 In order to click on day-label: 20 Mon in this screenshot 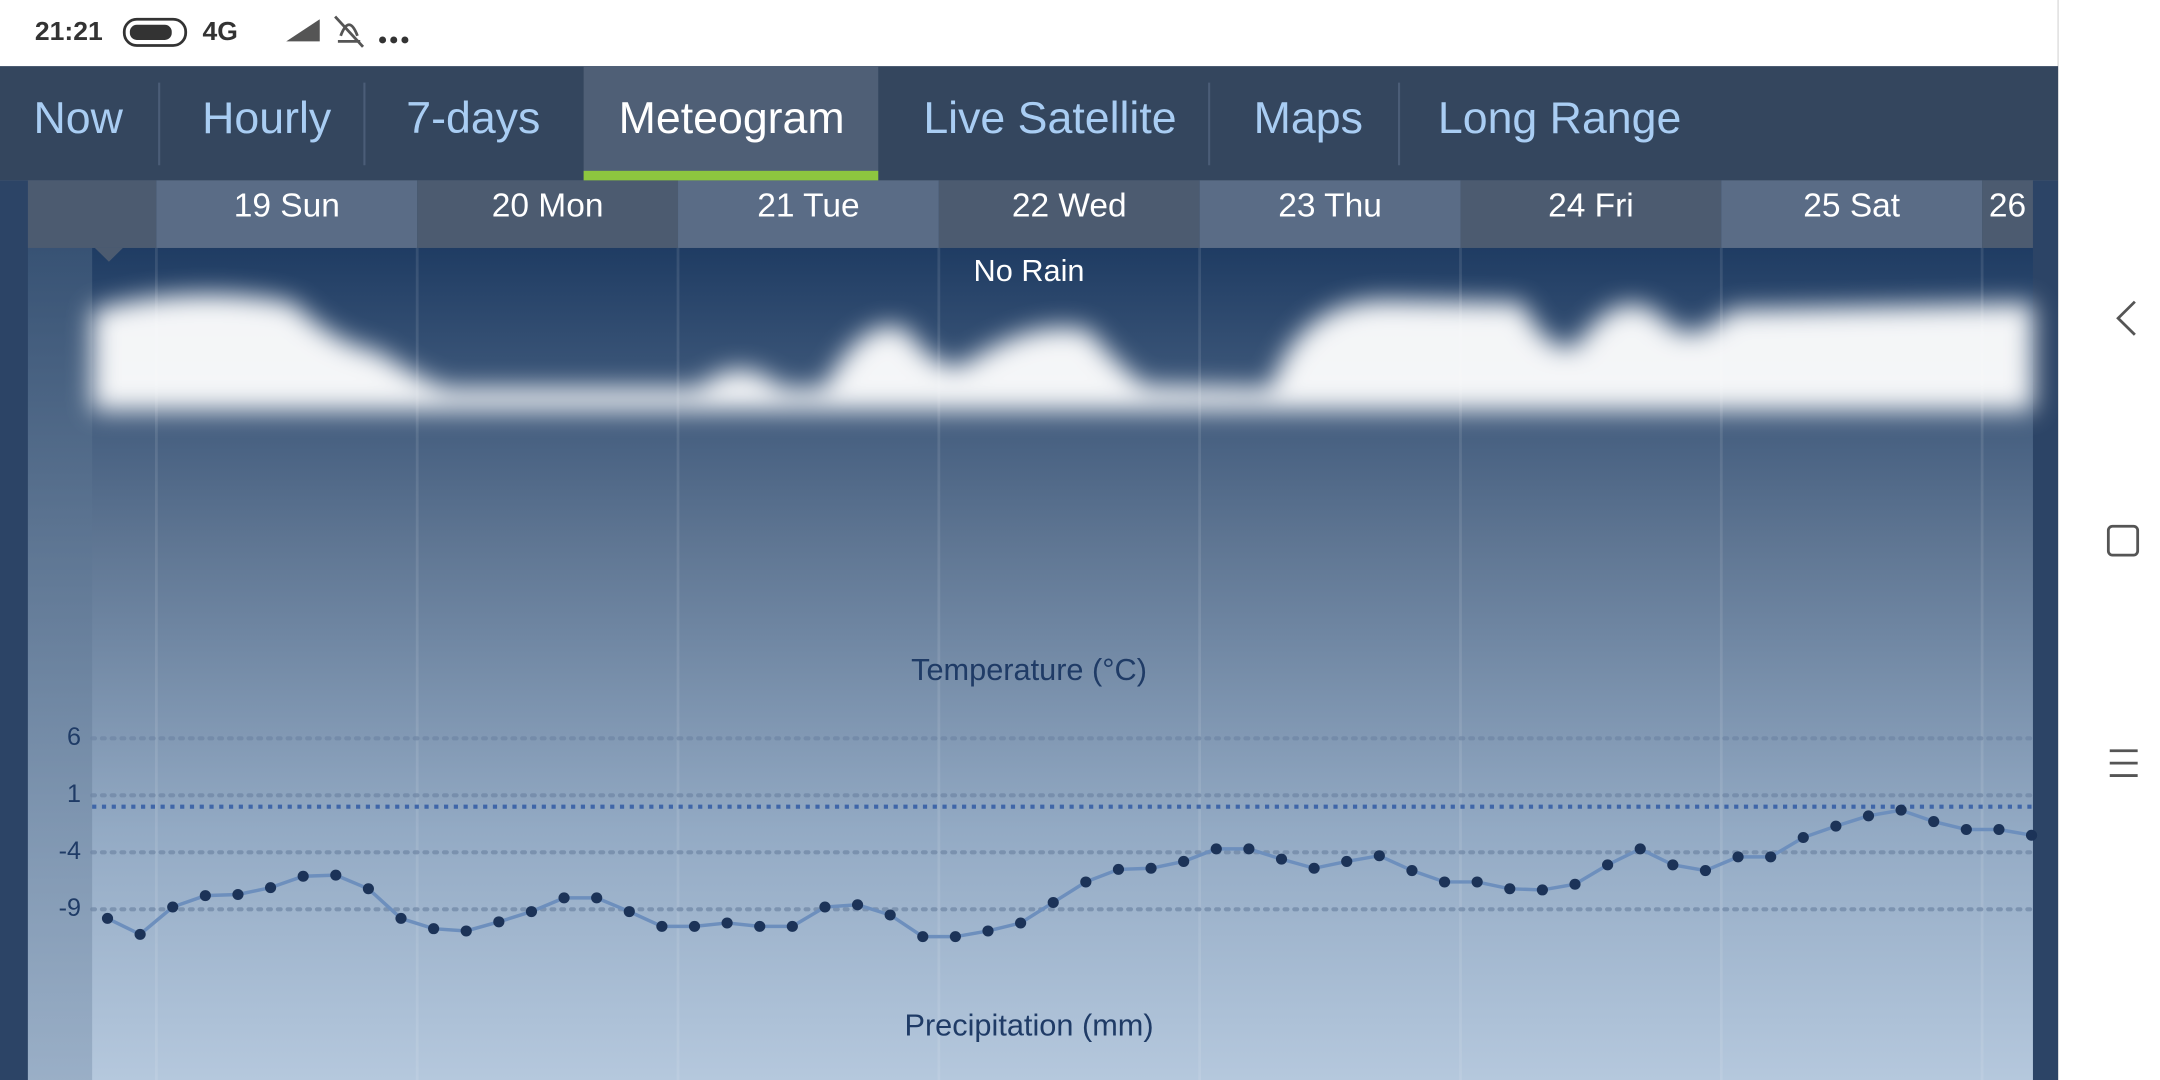, I will do `click(548, 206)`.